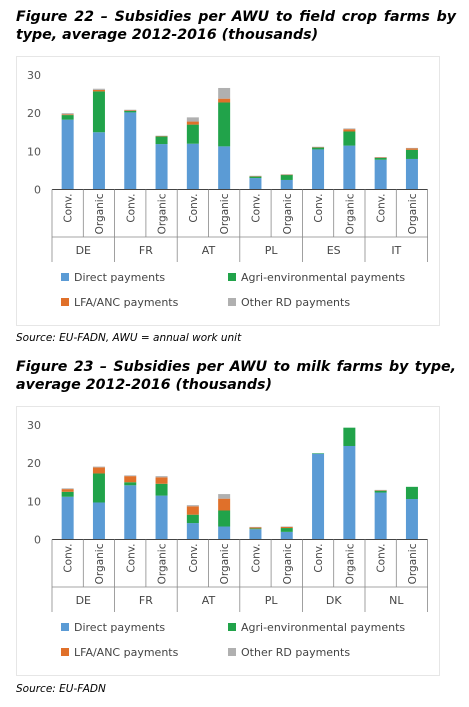 This screenshot has height=707, width=469. I want to click on y-tick-label: 30, so click(34, 75).